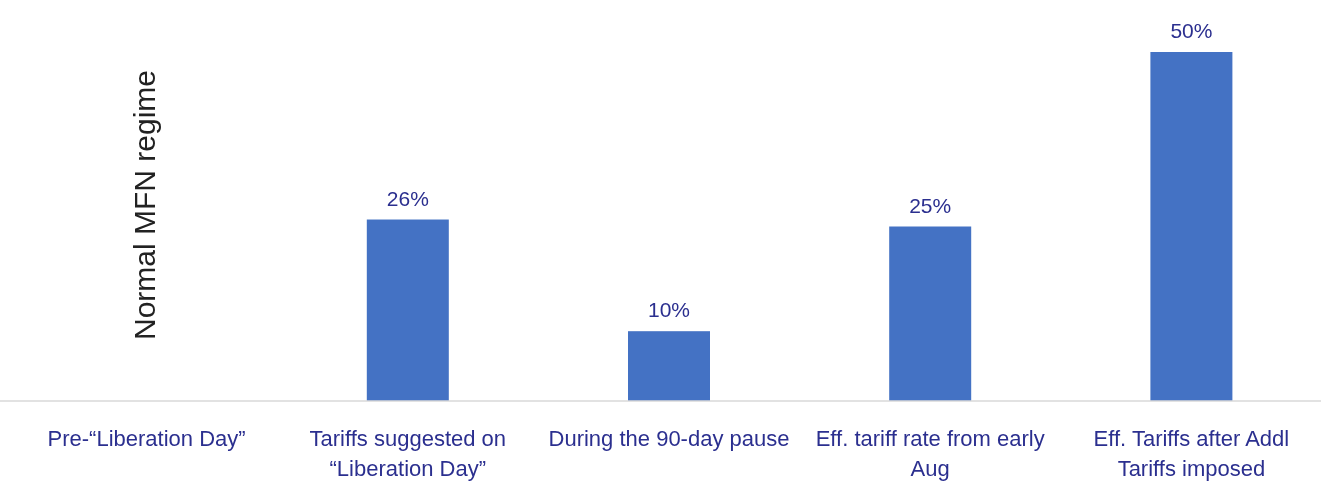 The image size is (1321, 487). Describe the element at coordinates (930, 453) in the screenshot. I see `x-tick-label: Eff. tariff rate from early Aug` at that location.